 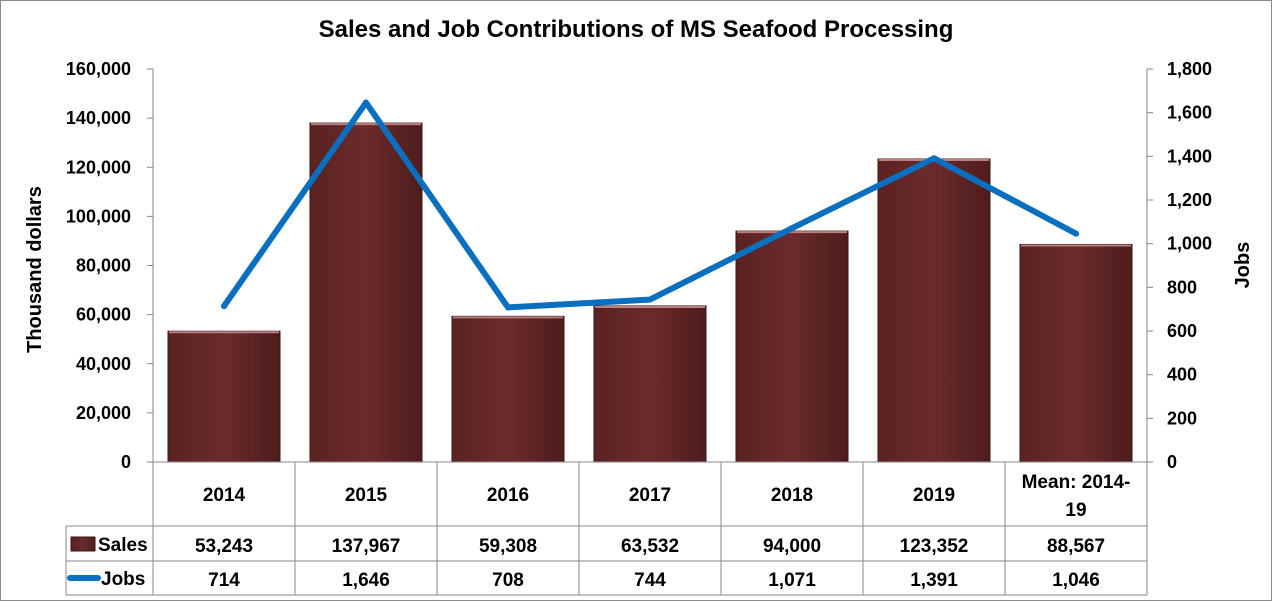 What do you see at coordinates (508, 580) in the screenshot?
I see `table-cell-jobs: 708` at bounding box center [508, 580].